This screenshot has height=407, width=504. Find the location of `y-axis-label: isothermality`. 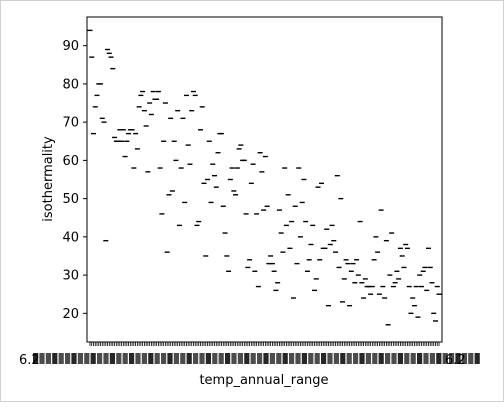

y-axis-label: isothermality is located at coordinates (48, 179).